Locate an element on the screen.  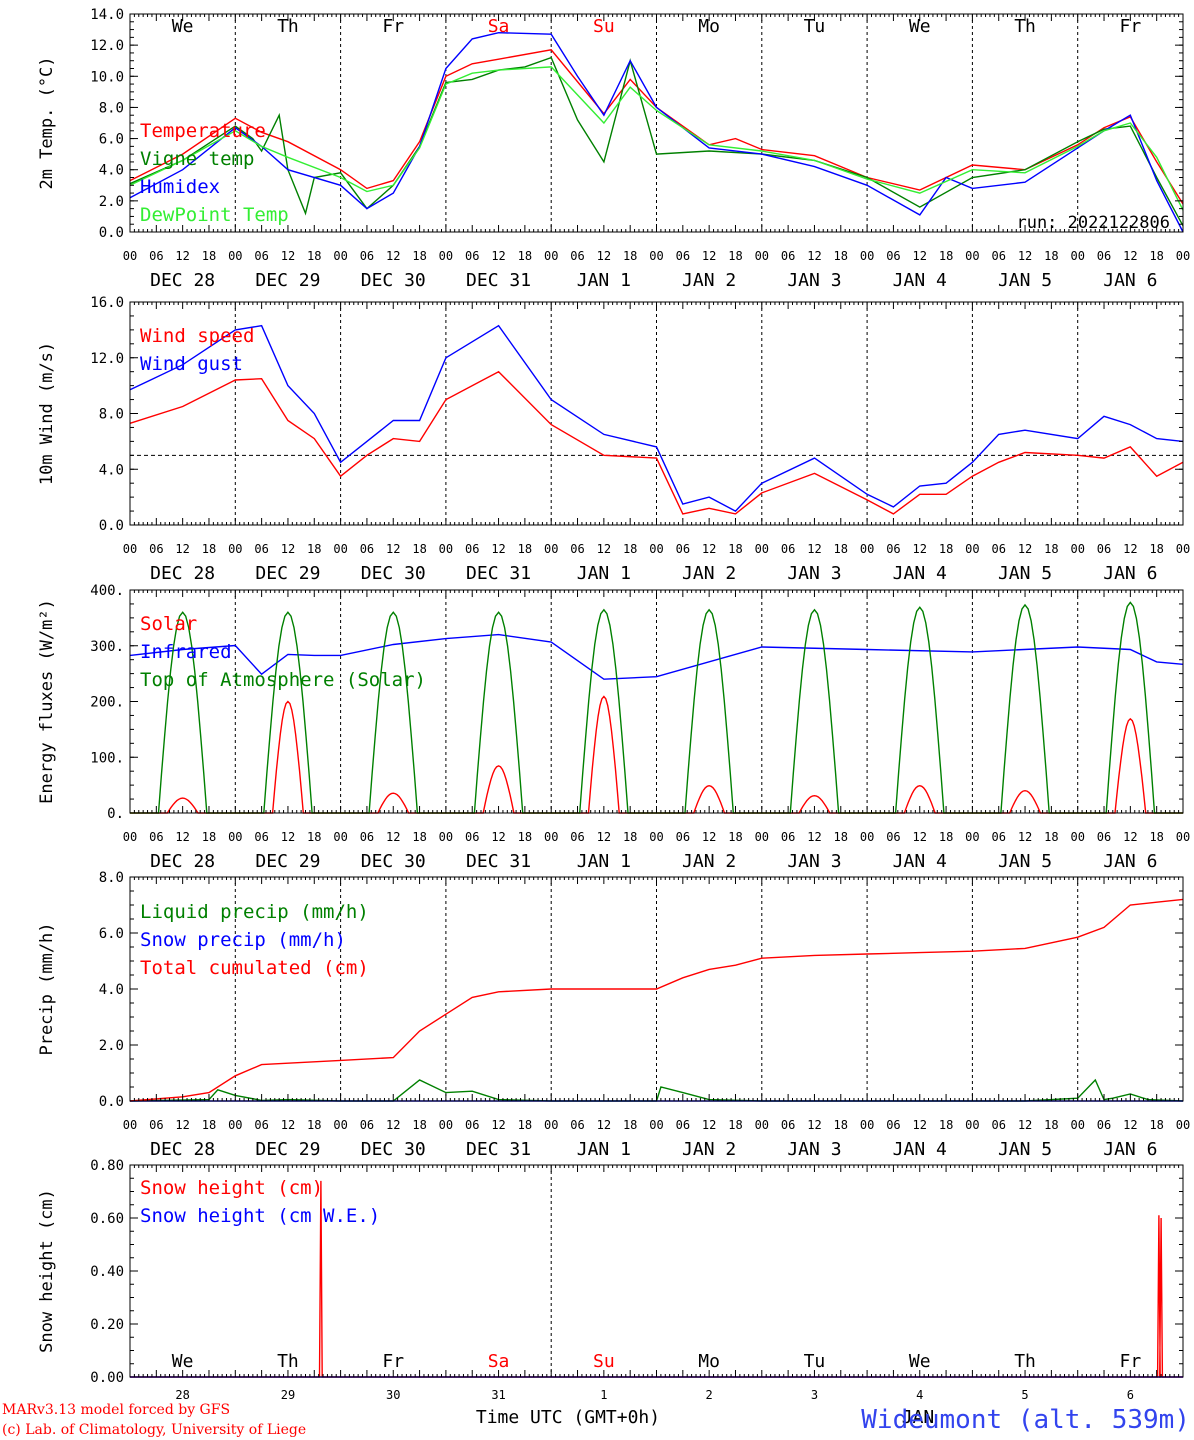
date-label: DEC 29 is located at coordinates (287, 280).